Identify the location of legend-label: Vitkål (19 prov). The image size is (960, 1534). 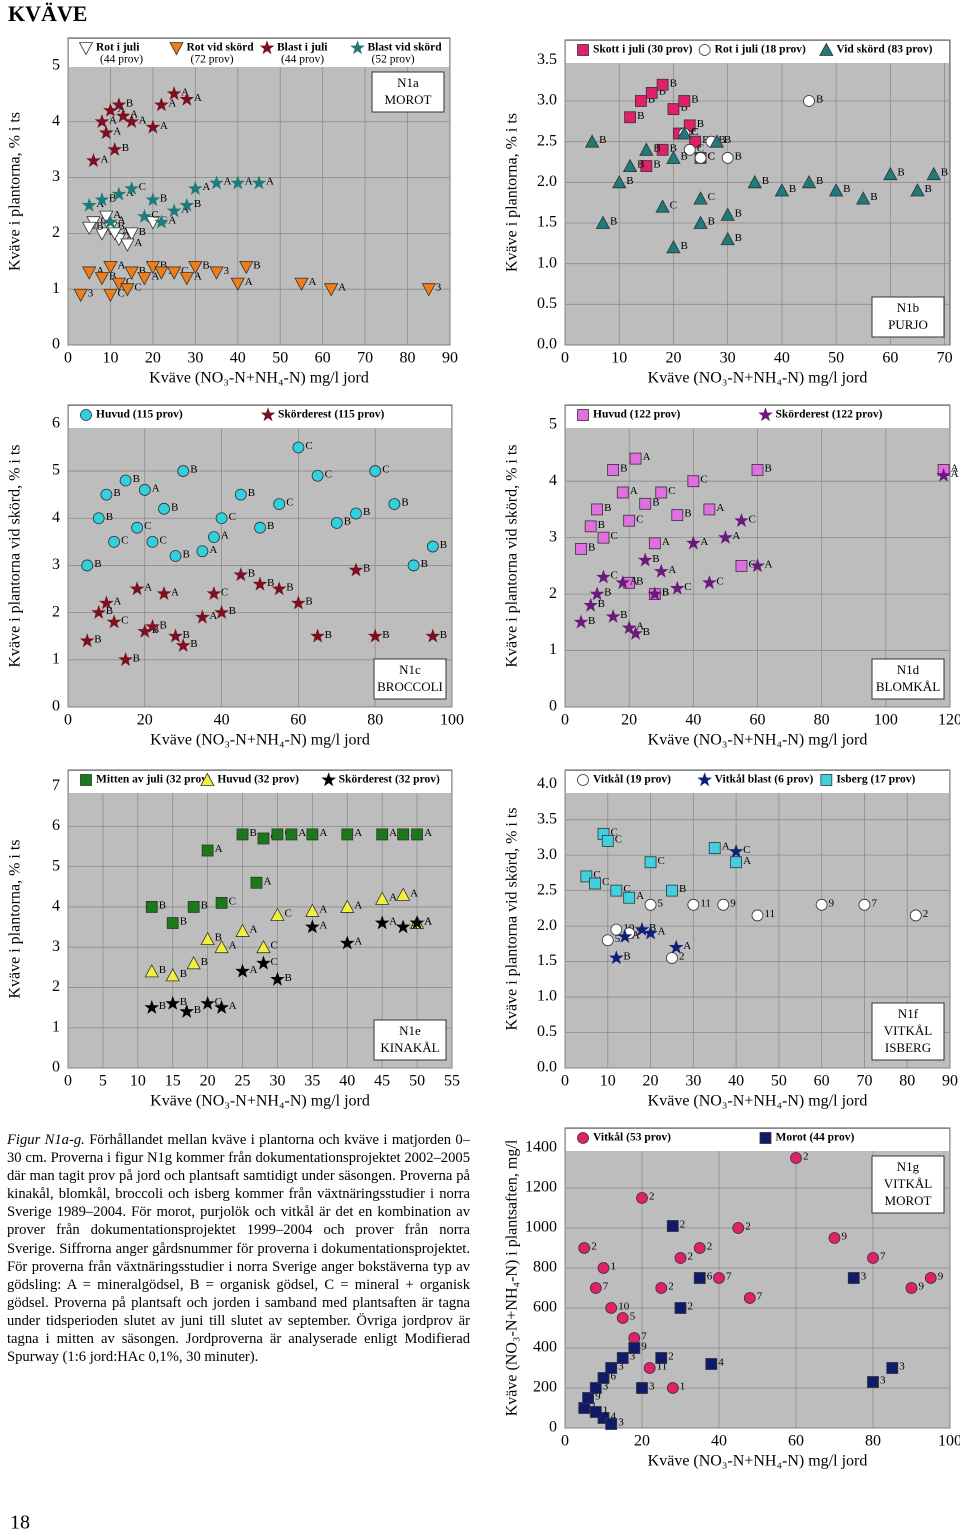
(632, 780).